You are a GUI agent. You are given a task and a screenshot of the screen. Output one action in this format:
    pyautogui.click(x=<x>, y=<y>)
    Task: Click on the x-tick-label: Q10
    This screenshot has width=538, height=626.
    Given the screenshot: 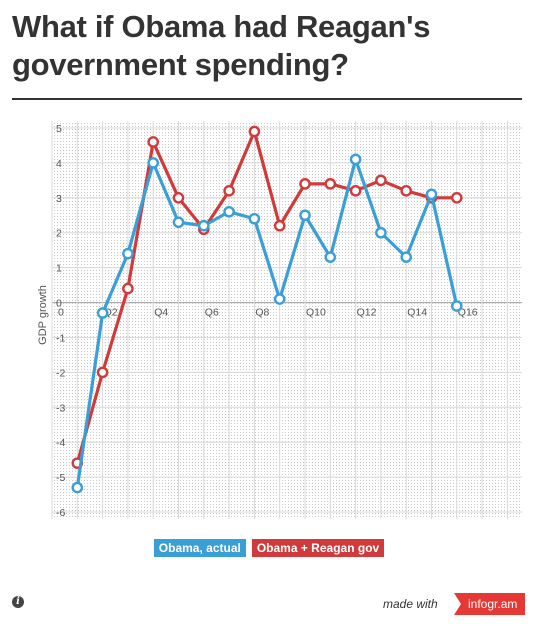 What is the action you would take?
    pyautogui.click(x=316, y=313)
    